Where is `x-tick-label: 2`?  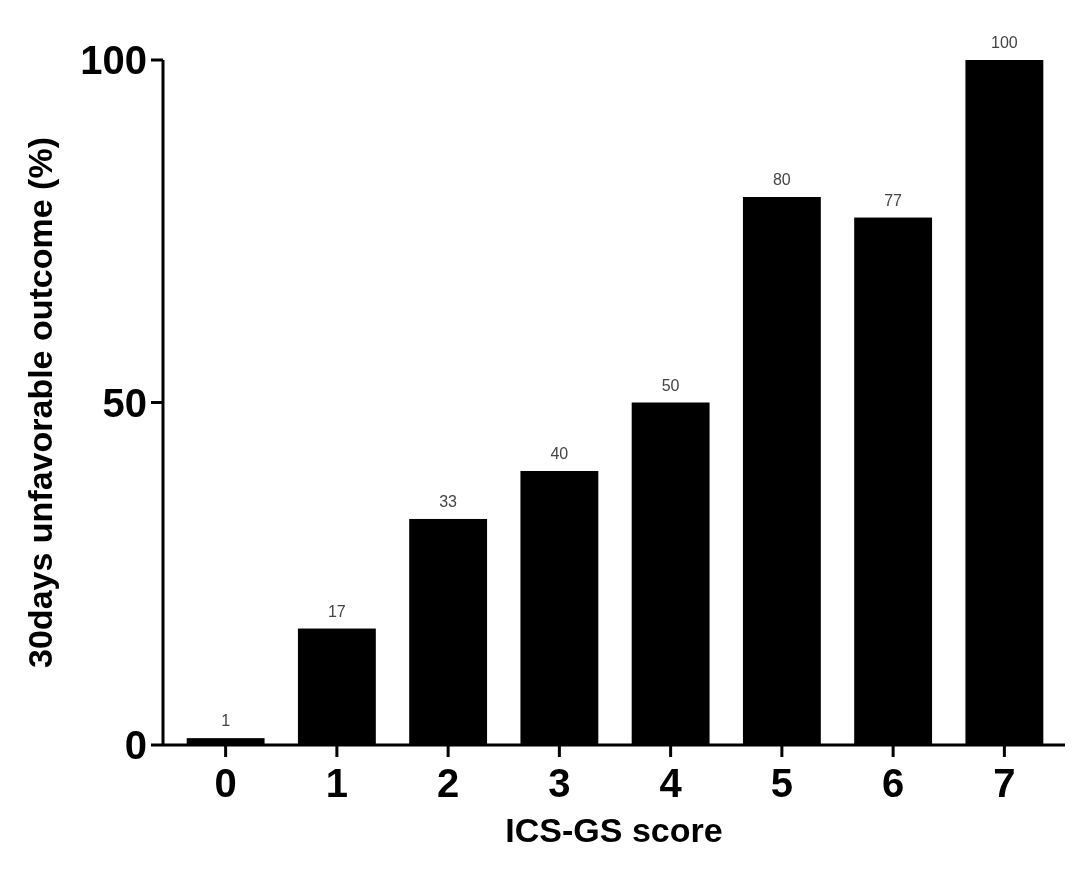
x-tick-label: 2 is located at coordinates (448, 783).